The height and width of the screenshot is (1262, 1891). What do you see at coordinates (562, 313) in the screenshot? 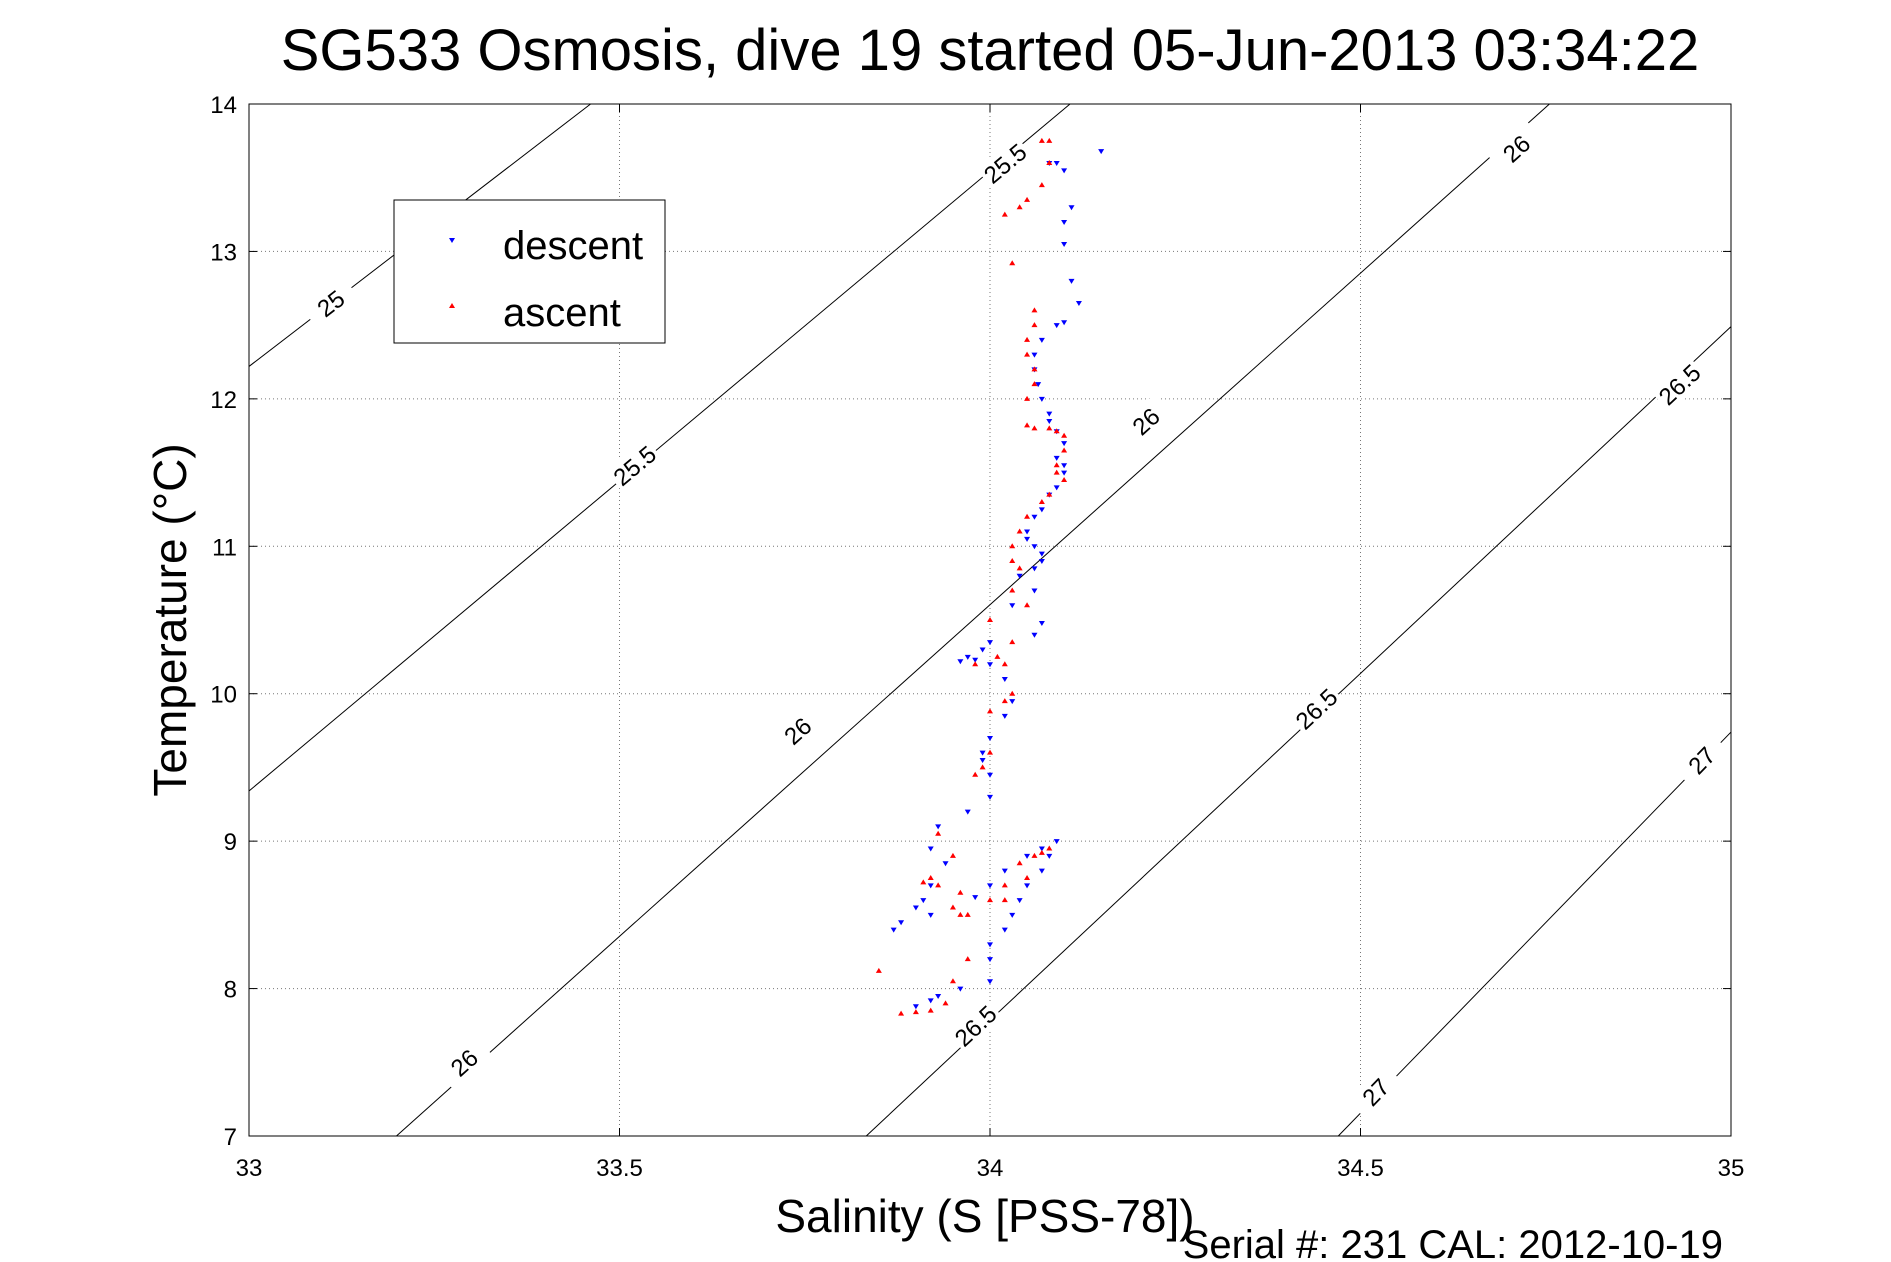
I see `legend-ascent-label: ascent` at bounding box center [562, 313].